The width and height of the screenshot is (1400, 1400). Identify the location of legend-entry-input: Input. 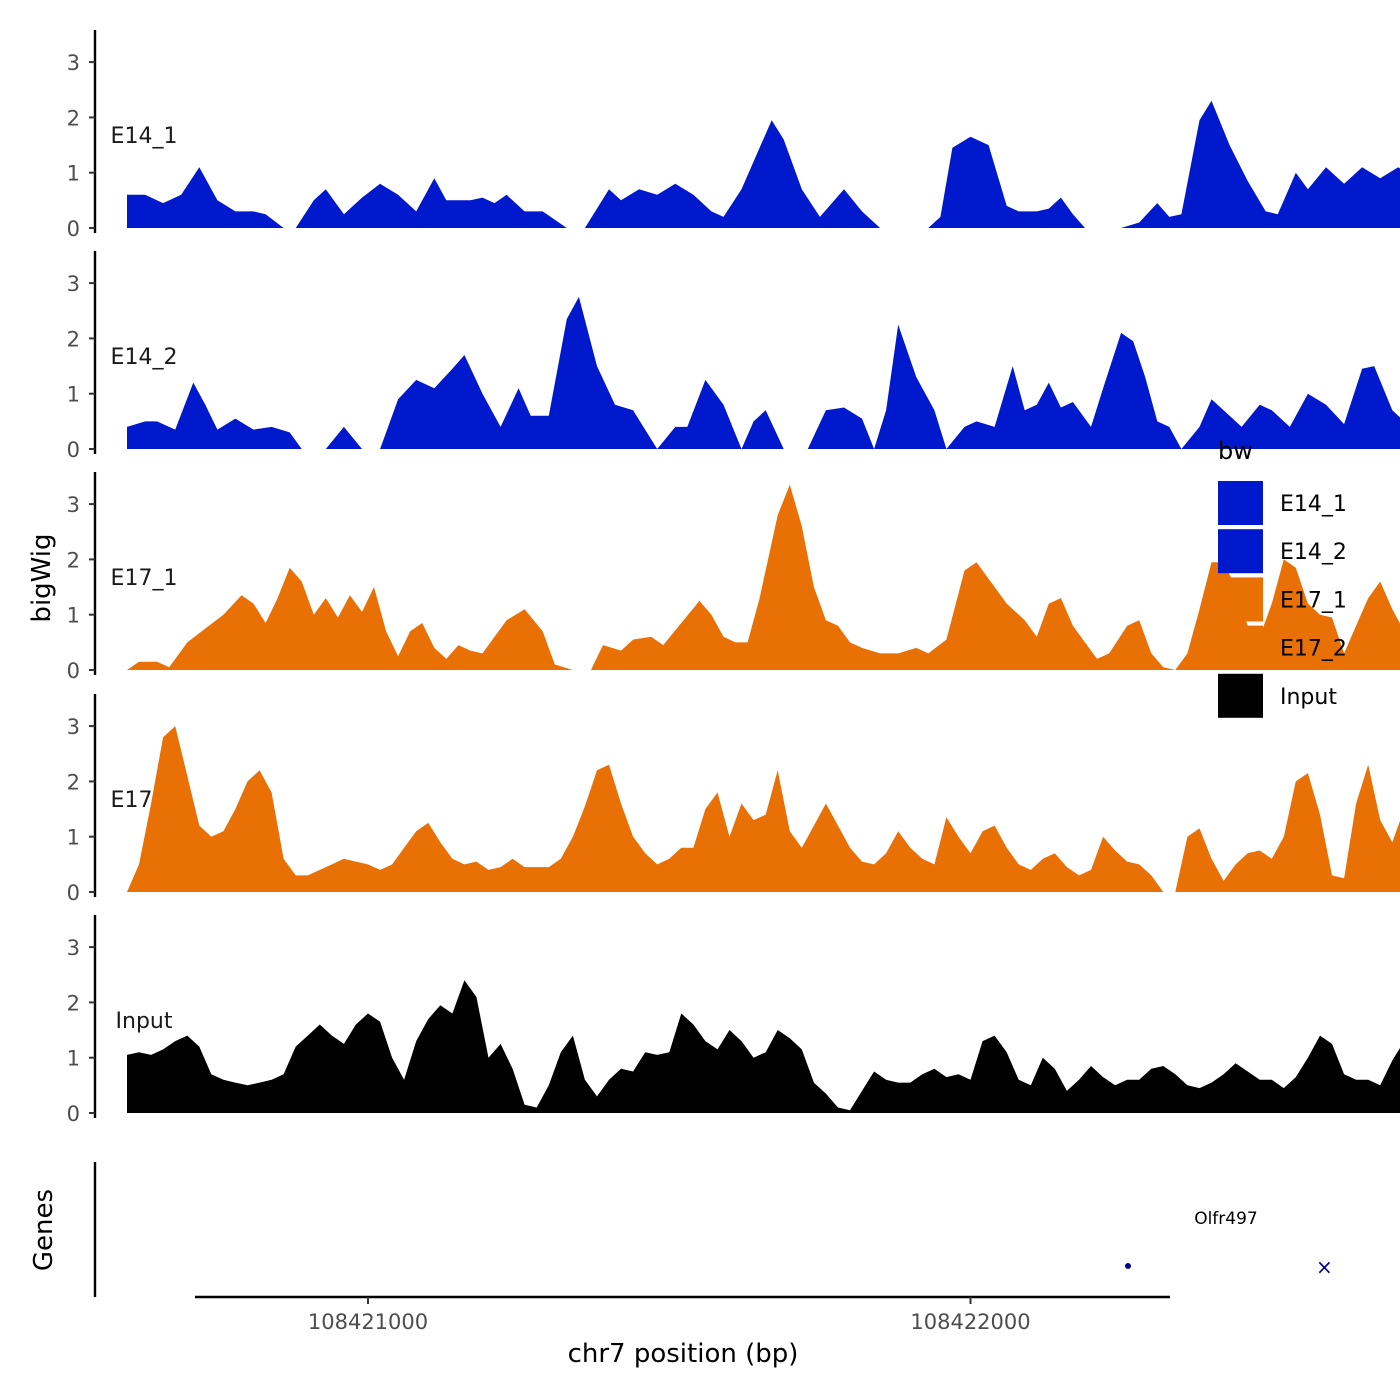
(1277, 695).